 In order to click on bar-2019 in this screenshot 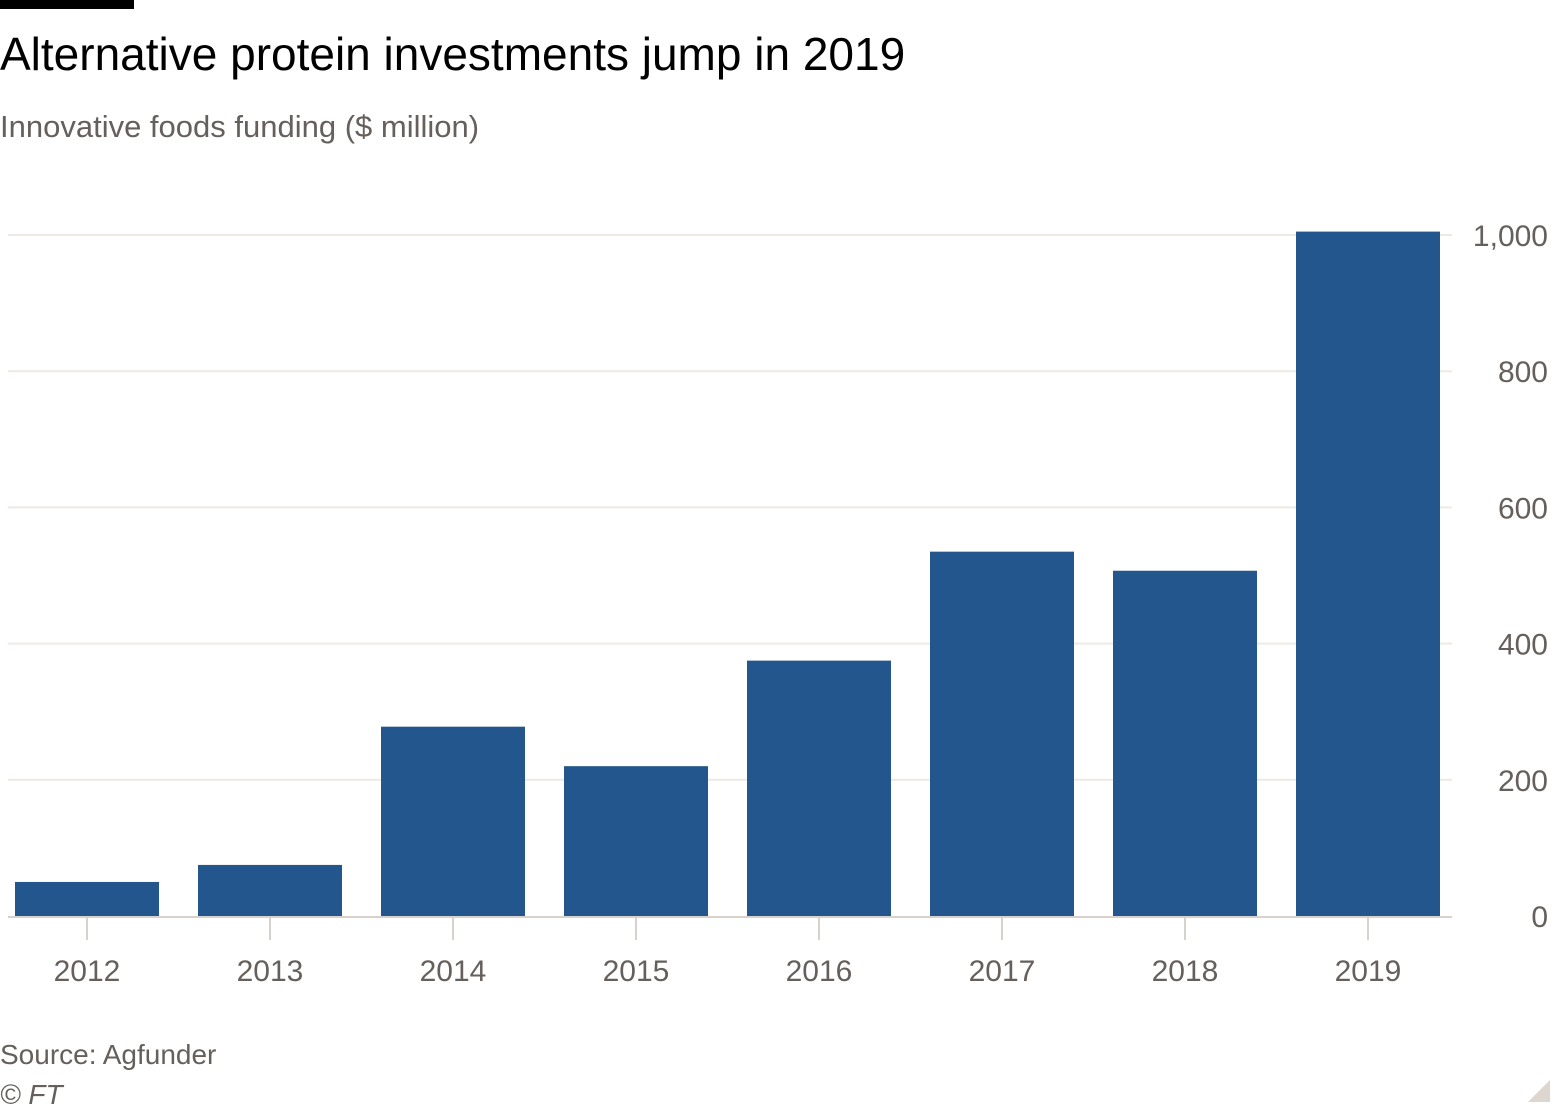, I will do `click(1368, 574)`.